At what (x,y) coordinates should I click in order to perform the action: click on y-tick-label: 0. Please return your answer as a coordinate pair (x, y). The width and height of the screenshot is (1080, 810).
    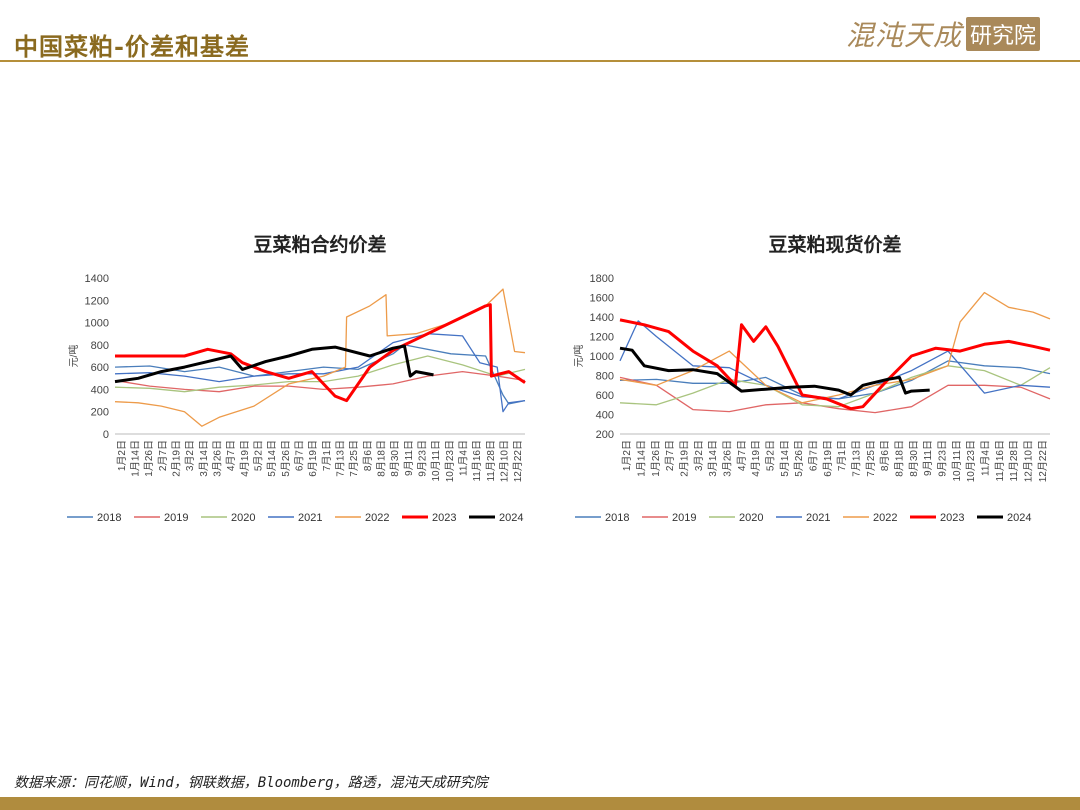
    Looking at the image, I should click on (106, 435).